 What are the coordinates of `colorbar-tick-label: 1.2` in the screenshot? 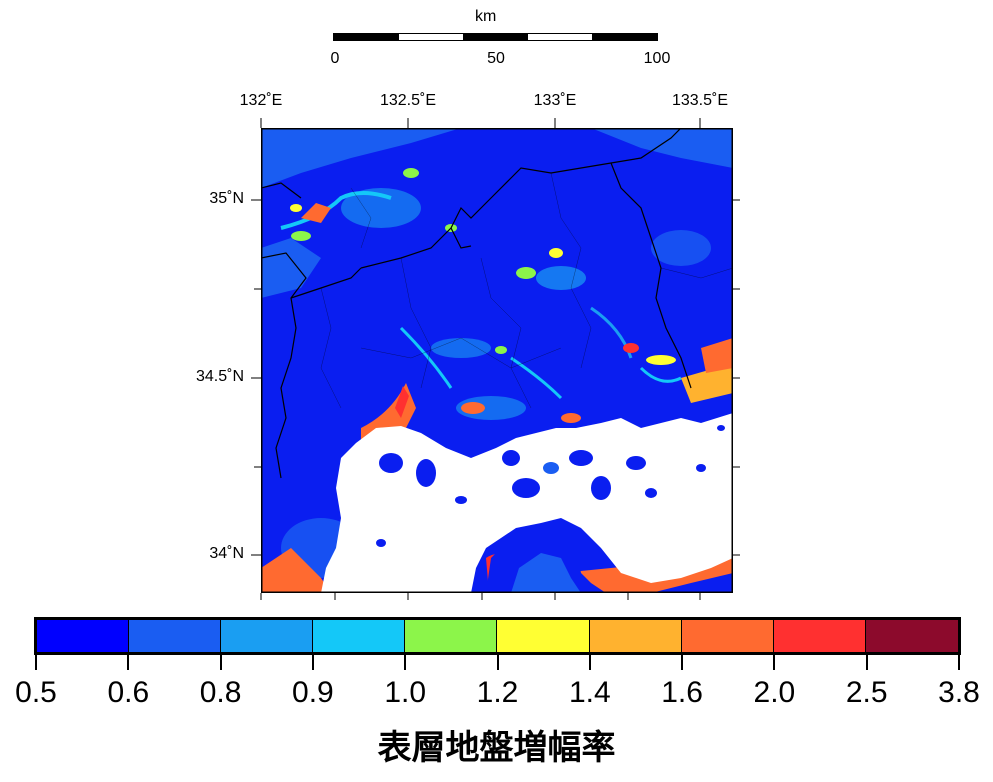 It's located at (497, 692).